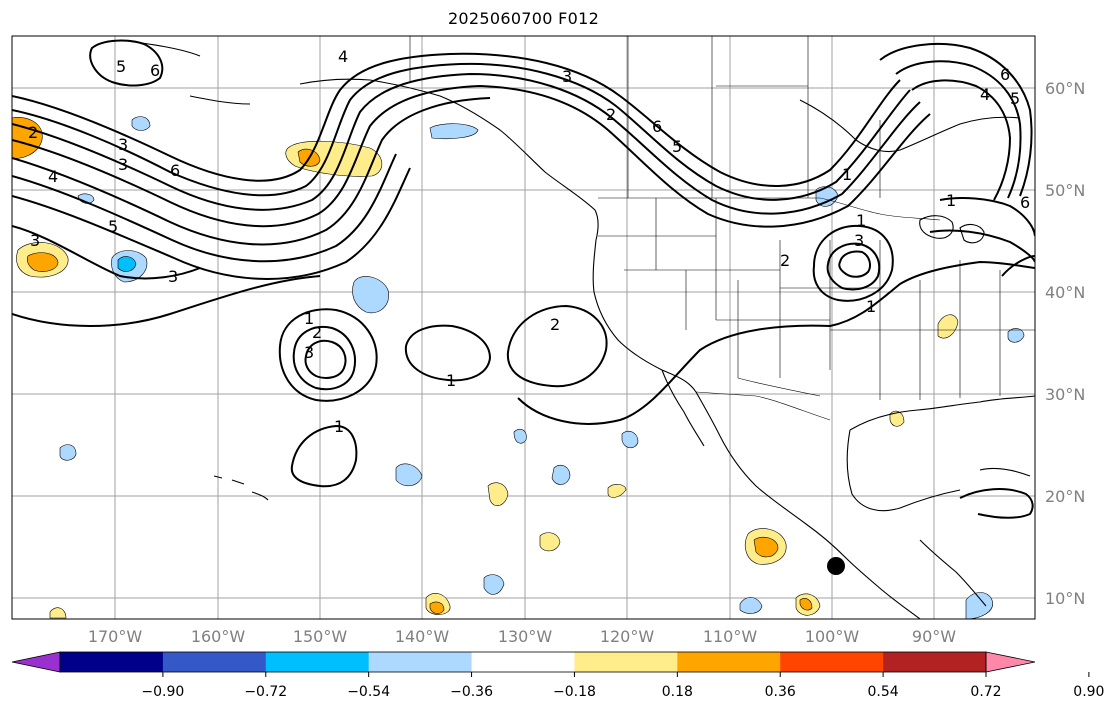 This screenshot has width=1105, height=712. Describe the element at coordinates (218, 636) in the screenshot. I see `lon-label-160w: 160°W` at that location.